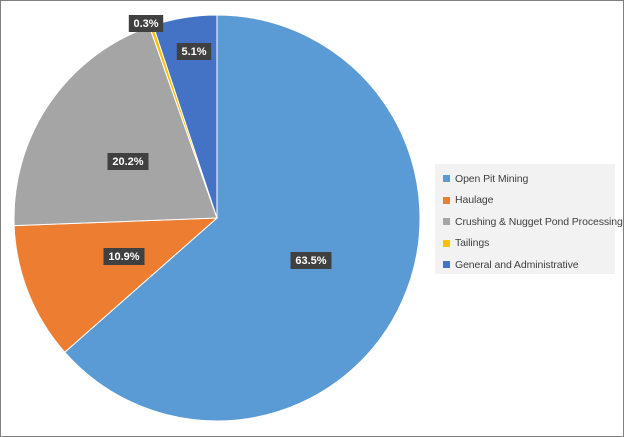 The width and height of the screenshot is (624, 437). What do you see at coordinates (539, 221) in the screenshot?
I see `legend-label: Crushing & Nugget Pond Processing` at bounding box center [539, 221].